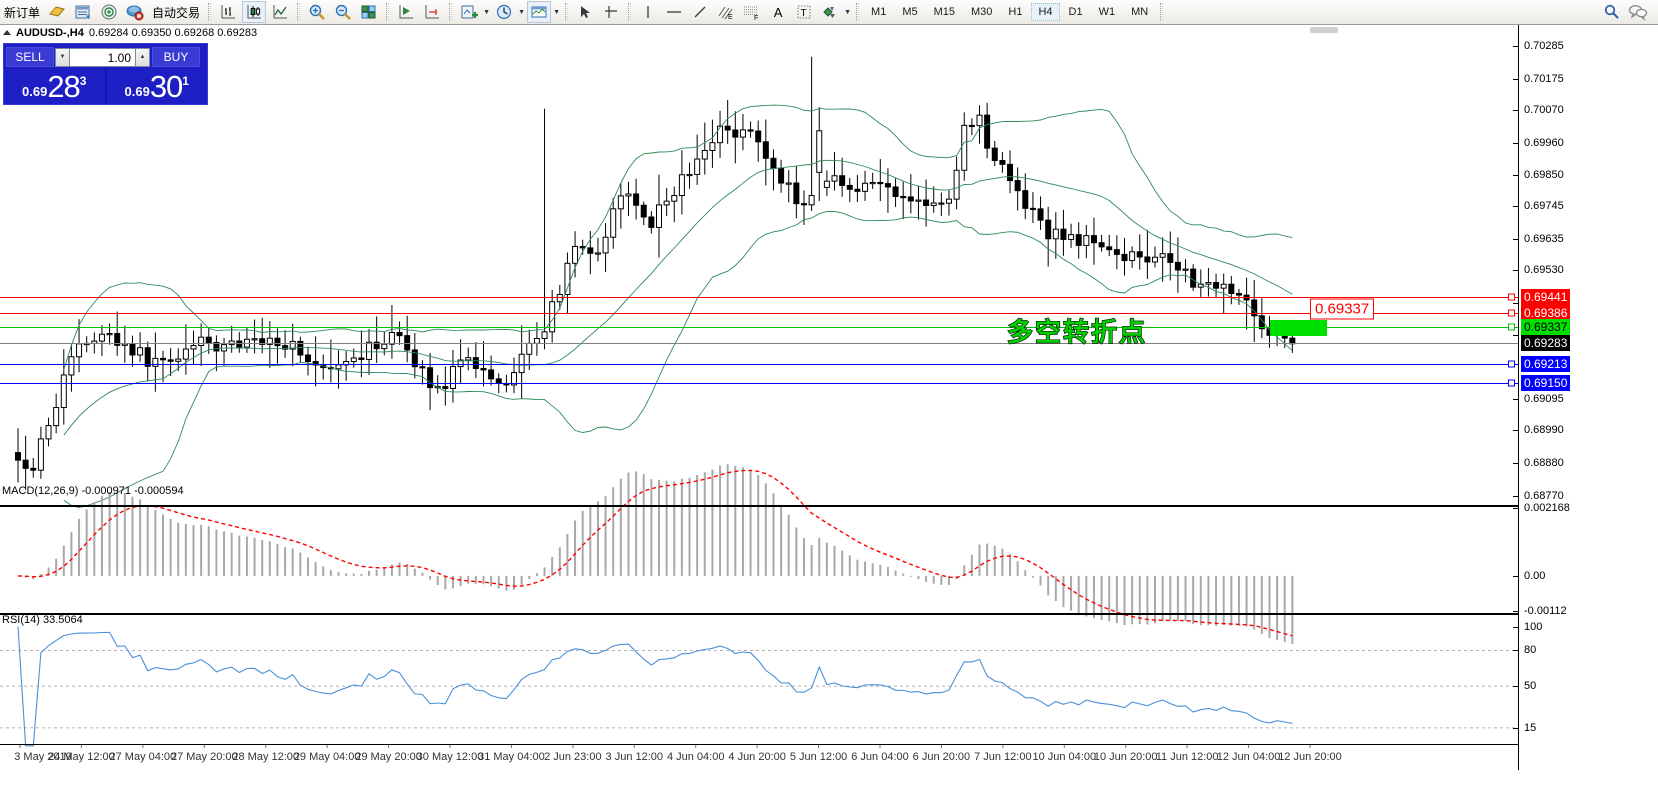 The image size is (1658, 812). I want to click on price-level-tag: 0.69213, so click(1546, 364).